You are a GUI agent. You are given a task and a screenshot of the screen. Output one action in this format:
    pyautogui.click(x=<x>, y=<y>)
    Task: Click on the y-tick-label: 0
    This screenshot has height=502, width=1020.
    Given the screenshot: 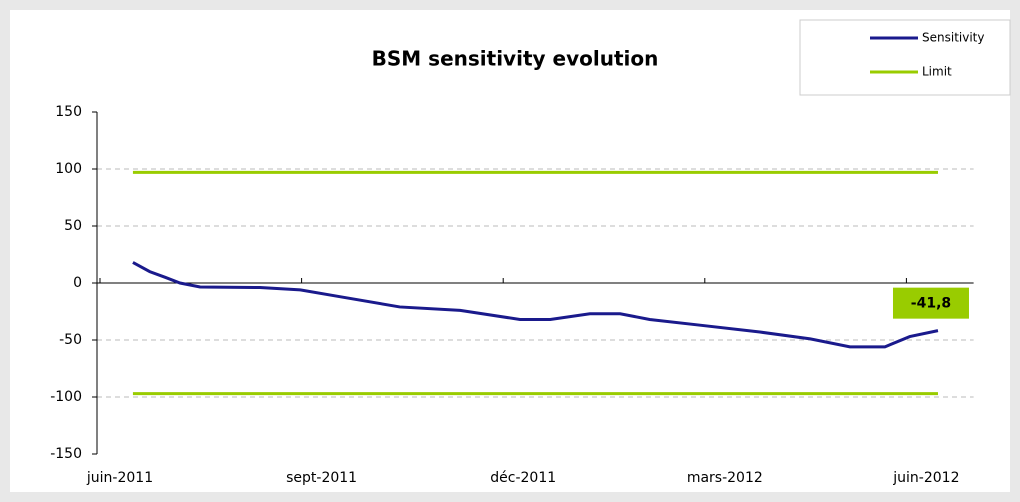 What is the action you would take?
    pyautogui.click(x=77, y=283)
    